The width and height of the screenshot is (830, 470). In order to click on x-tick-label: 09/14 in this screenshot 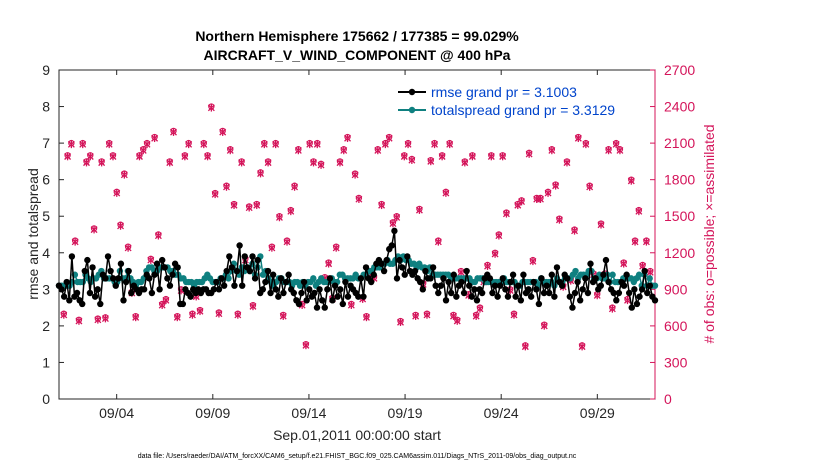, I will do `click(308, 413)`.